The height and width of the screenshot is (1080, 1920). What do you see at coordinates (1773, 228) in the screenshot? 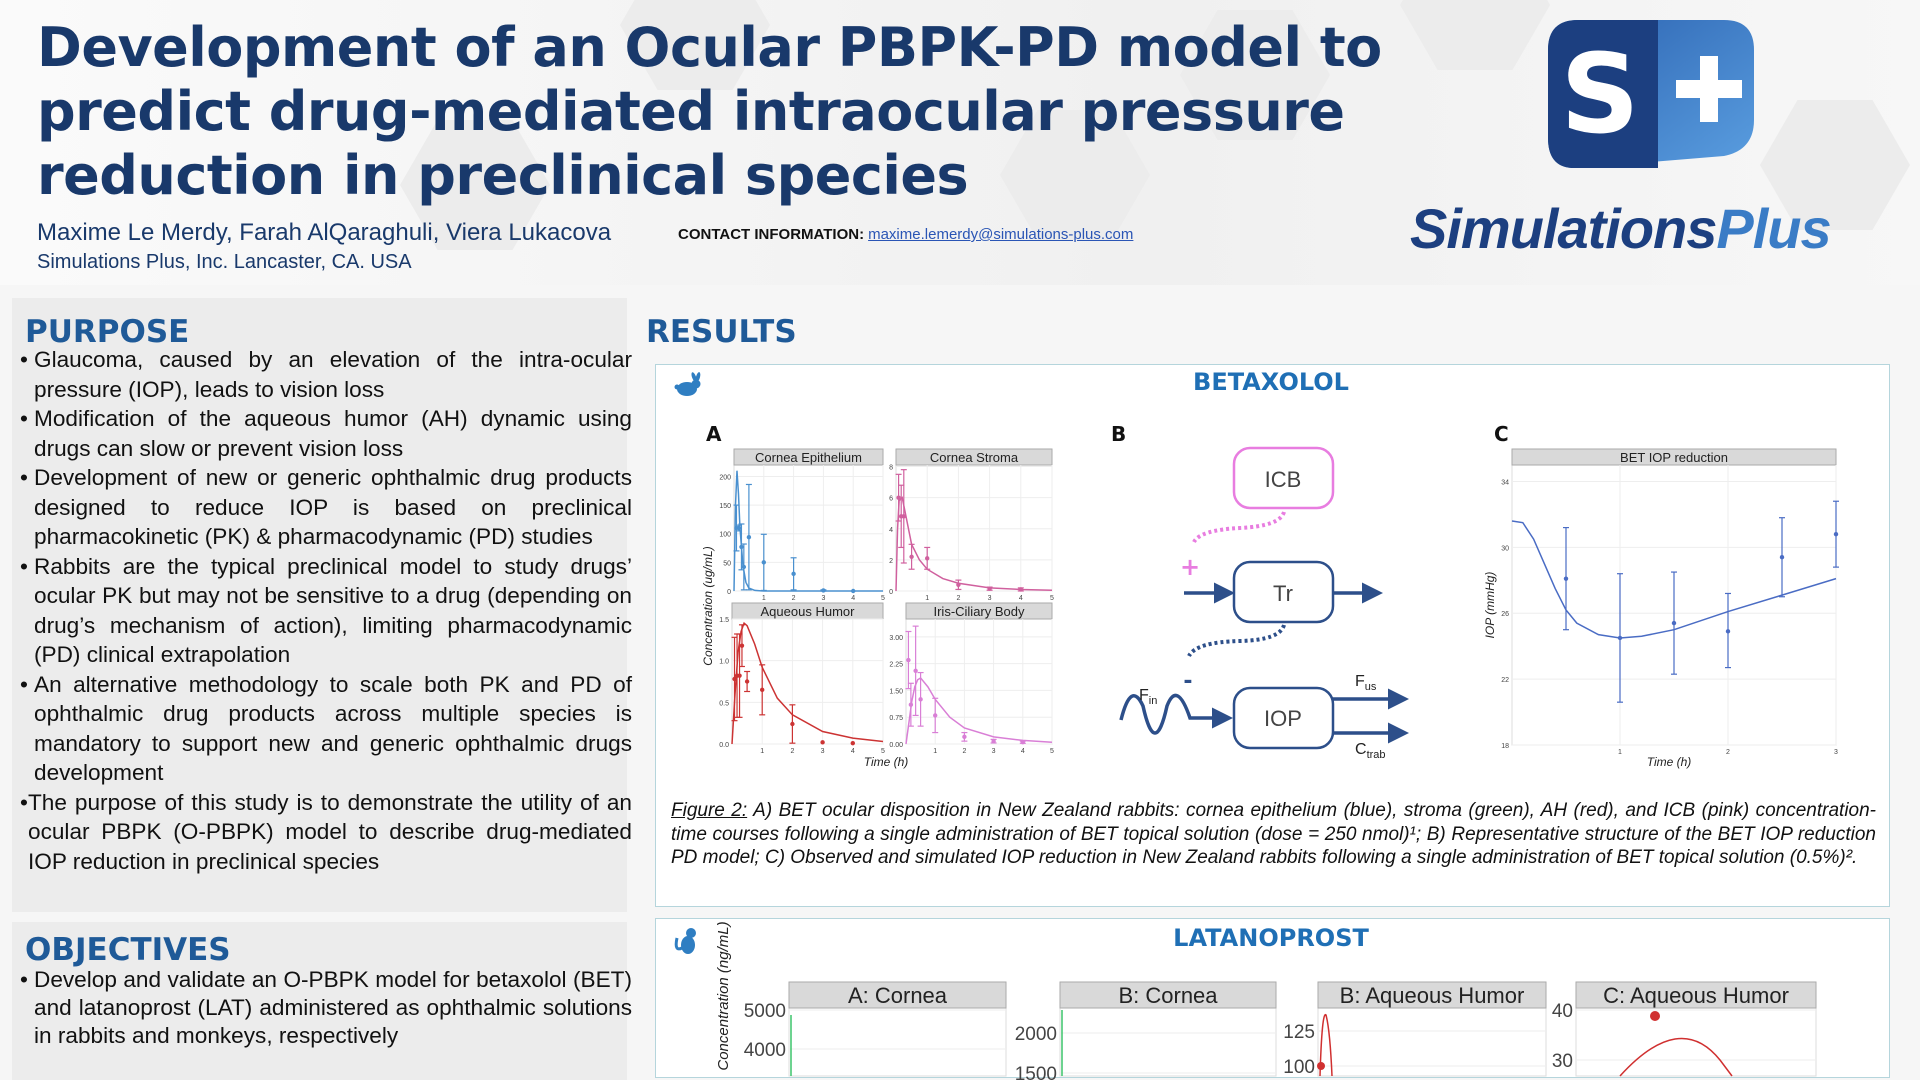
I see `wordmark-plus: Plus` at bounding box center [1773, 228].